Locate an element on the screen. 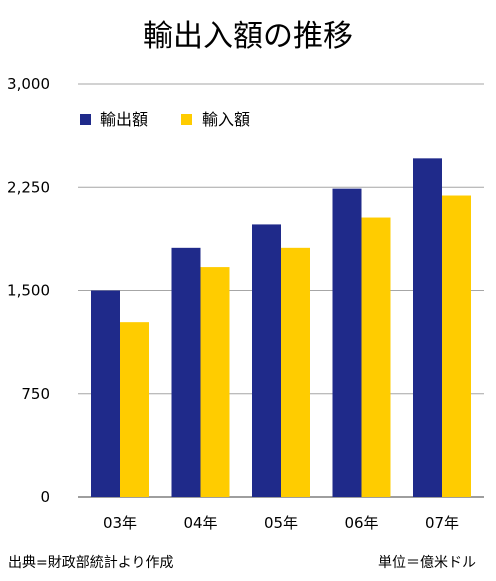 The width and height of the screenshot is (496, 581). legend: 輸出額 輸入額 is located at coordinates (165, 119).